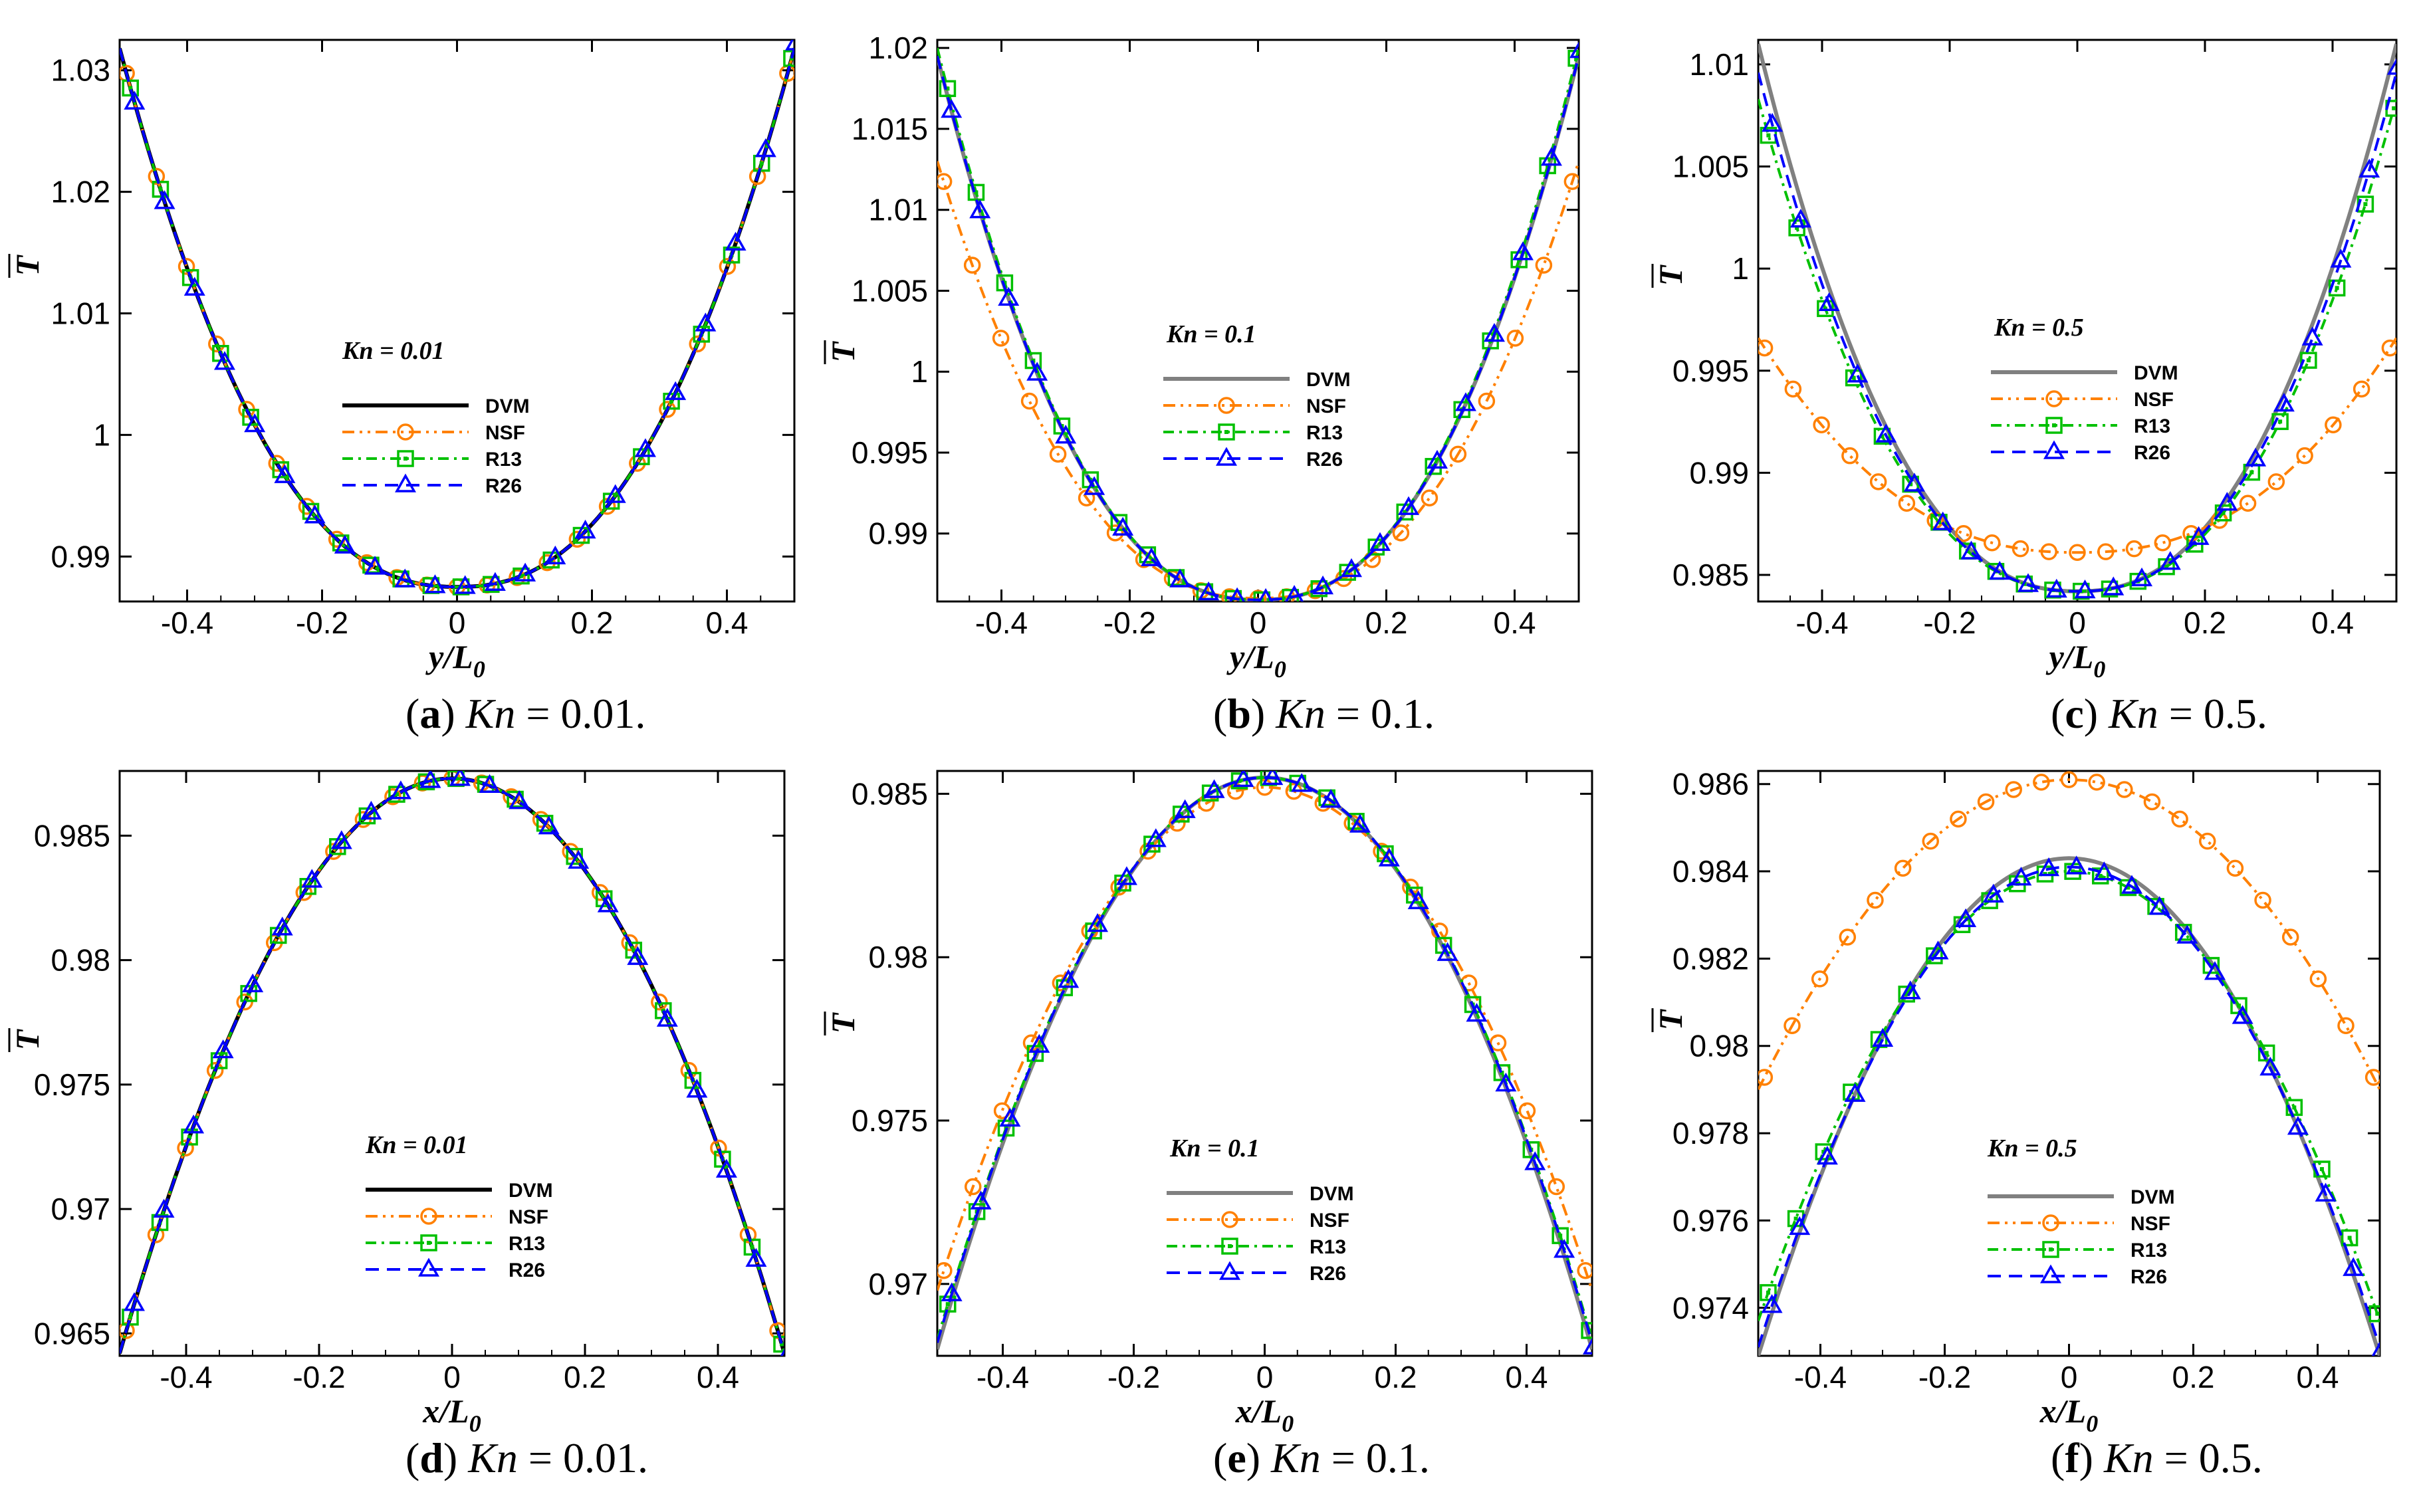  I want to click on y-tick-label: 0.974, so click(1710, 1308).